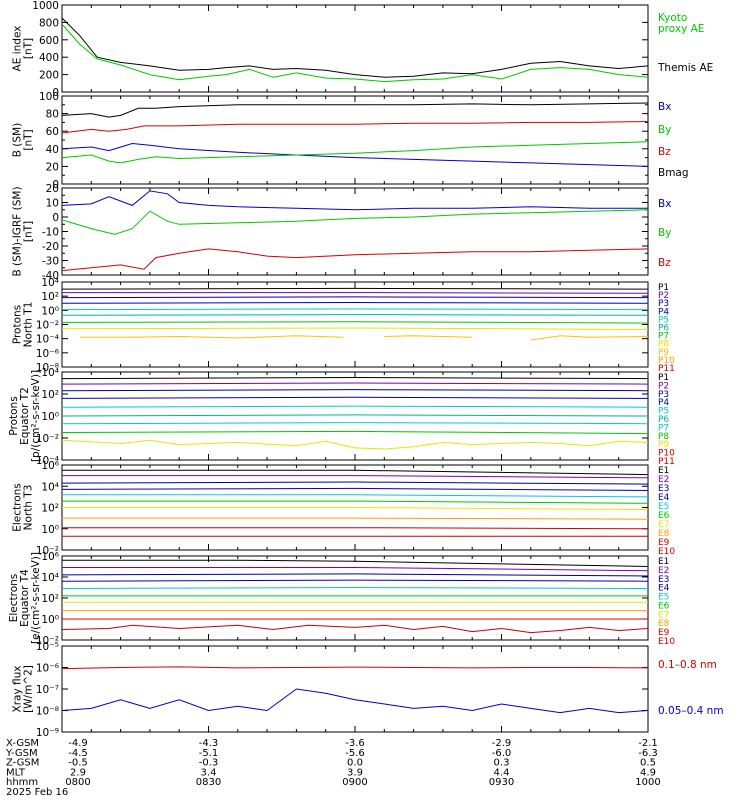 The height and width of the screenshot is (800, 750). Describe the element at coordinates (355, 315) in the screenshot. I see `series-line-p6` at that location.